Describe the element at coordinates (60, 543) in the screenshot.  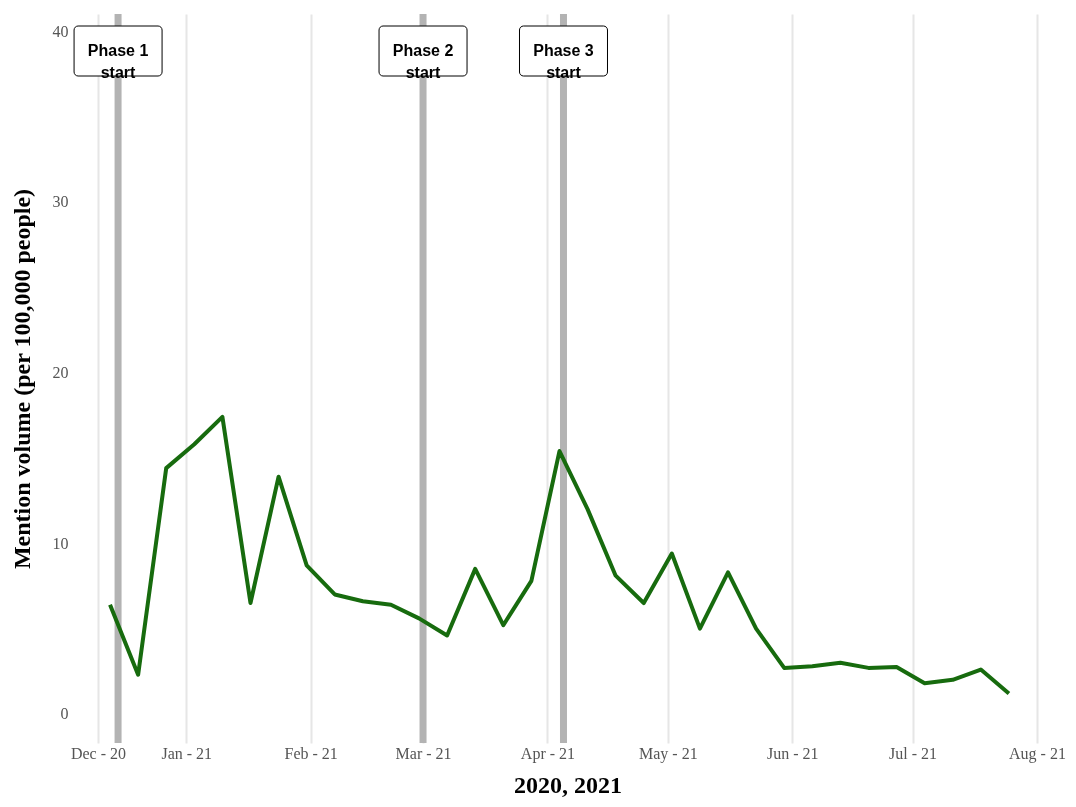
I see `y-tick-label: 10` at that location.